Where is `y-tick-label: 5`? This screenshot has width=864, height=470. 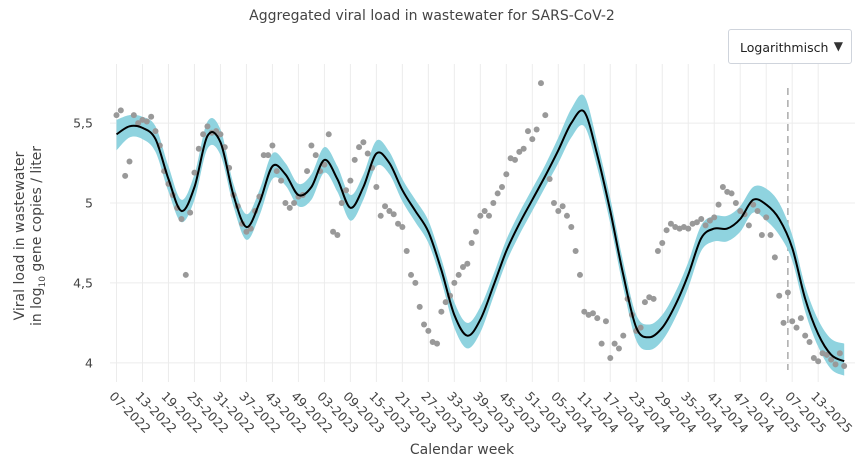
y-tick-label: 5 is located at coordinates (89, 203).